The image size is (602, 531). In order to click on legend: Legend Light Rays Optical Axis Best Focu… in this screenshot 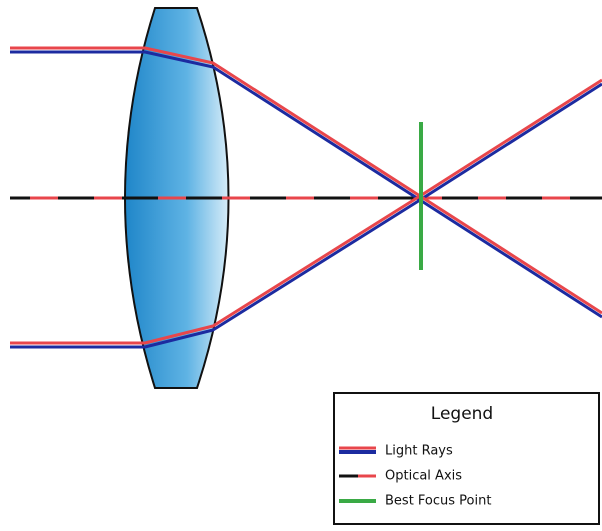, I will do `click(466, 458)`.